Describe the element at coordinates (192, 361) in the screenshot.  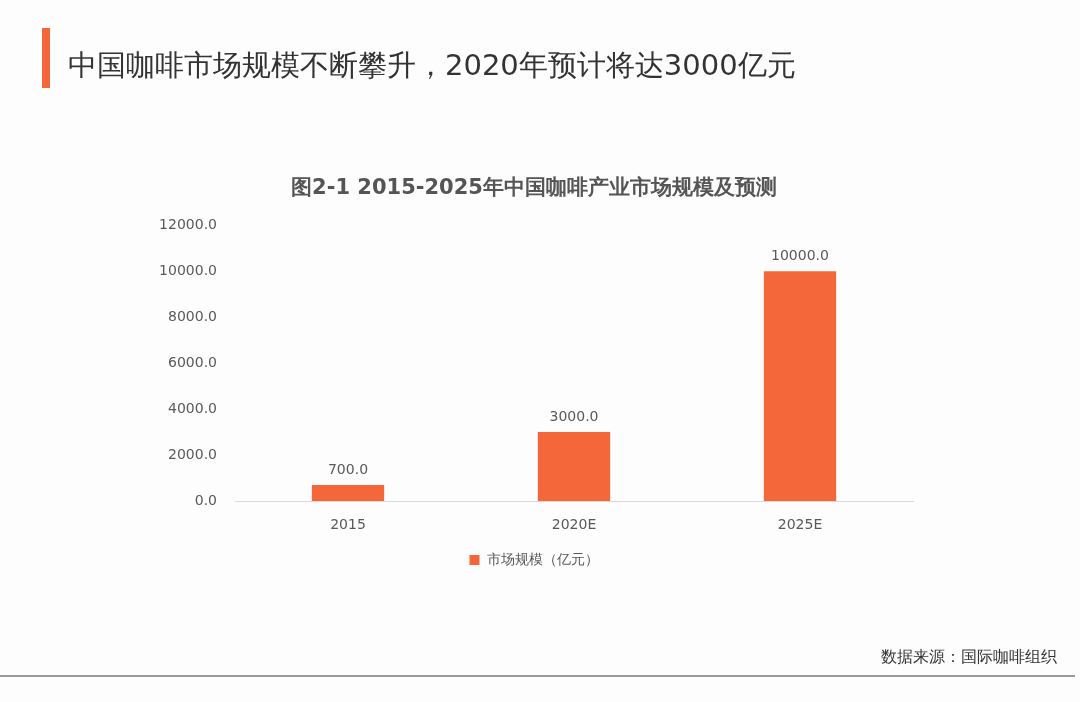
I see `y-tick-label: 6000.0` at that location.